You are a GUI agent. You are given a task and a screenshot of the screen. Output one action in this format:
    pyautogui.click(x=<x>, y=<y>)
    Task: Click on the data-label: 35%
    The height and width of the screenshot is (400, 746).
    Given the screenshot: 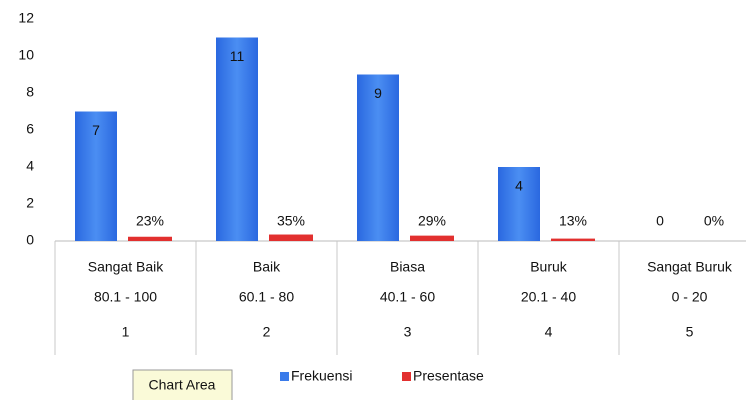 What is the action you would take?
    pyautogui.click(x=291, y=221)
    